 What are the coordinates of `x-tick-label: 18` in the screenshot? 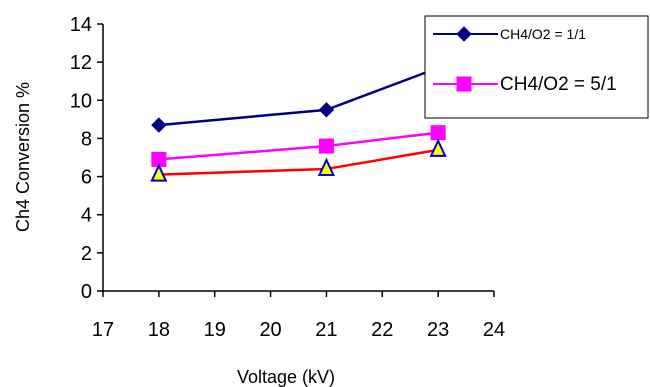 It's located at (159, 330).